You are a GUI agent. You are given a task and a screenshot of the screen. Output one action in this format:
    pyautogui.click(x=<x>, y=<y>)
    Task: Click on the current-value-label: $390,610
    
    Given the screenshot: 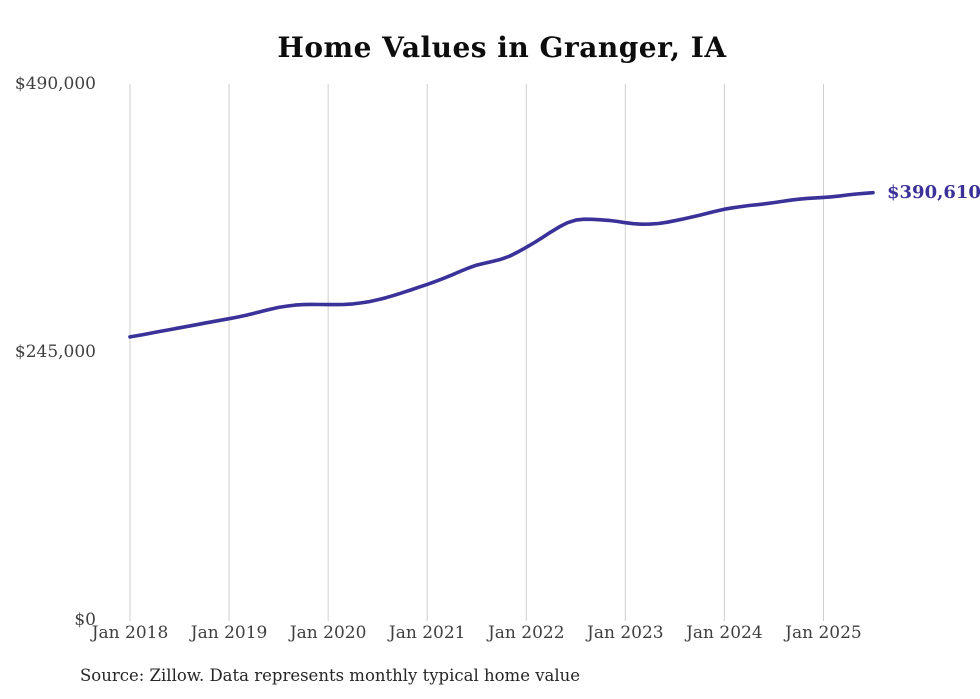 What is the action you would take?
    pyautogui.click(x=933, y=192)
    